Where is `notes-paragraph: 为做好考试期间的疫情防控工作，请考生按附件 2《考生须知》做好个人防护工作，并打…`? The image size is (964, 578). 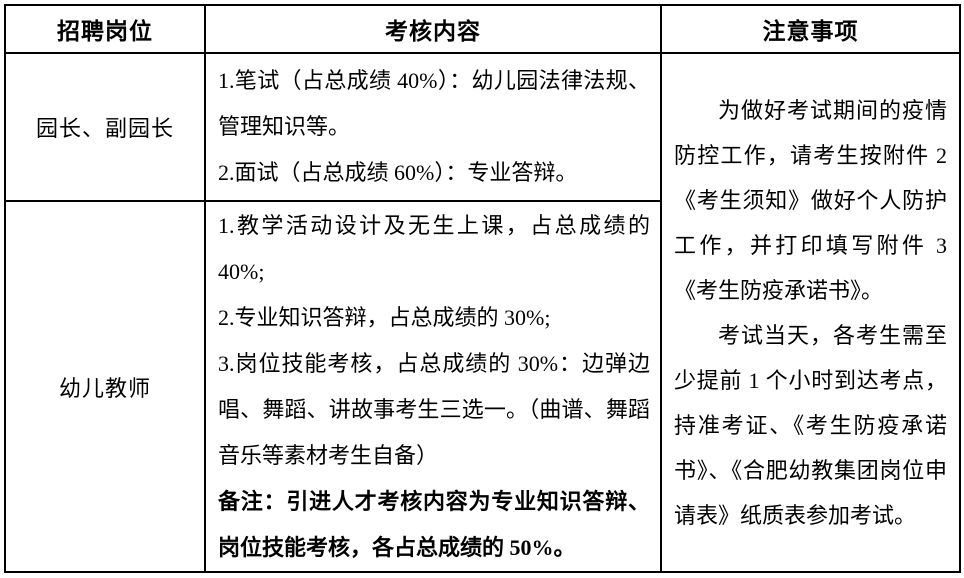 notes-paragraph: 为做好考试期间的疫情防控工作，请考生按附件 2《考生须知》做好个人防护工作，并打… is located at coordinates (810, 200).